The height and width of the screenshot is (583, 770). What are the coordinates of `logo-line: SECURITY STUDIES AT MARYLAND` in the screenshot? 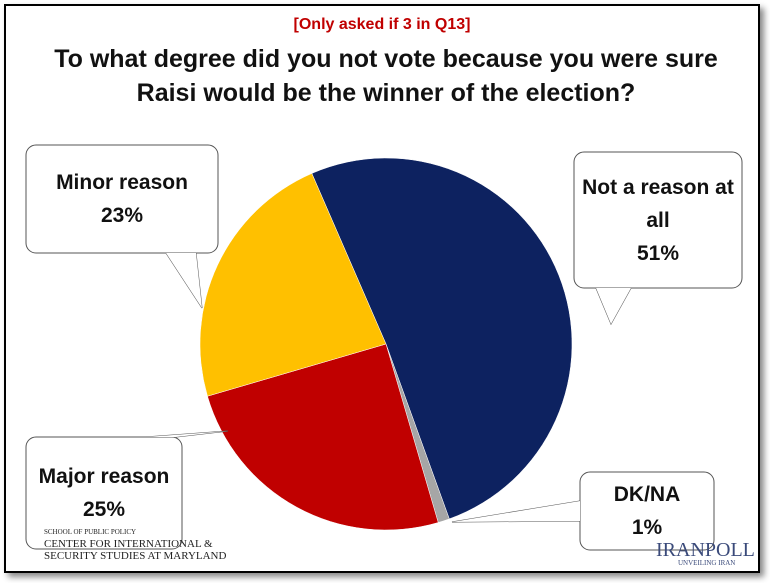 It's located at (135, 556).